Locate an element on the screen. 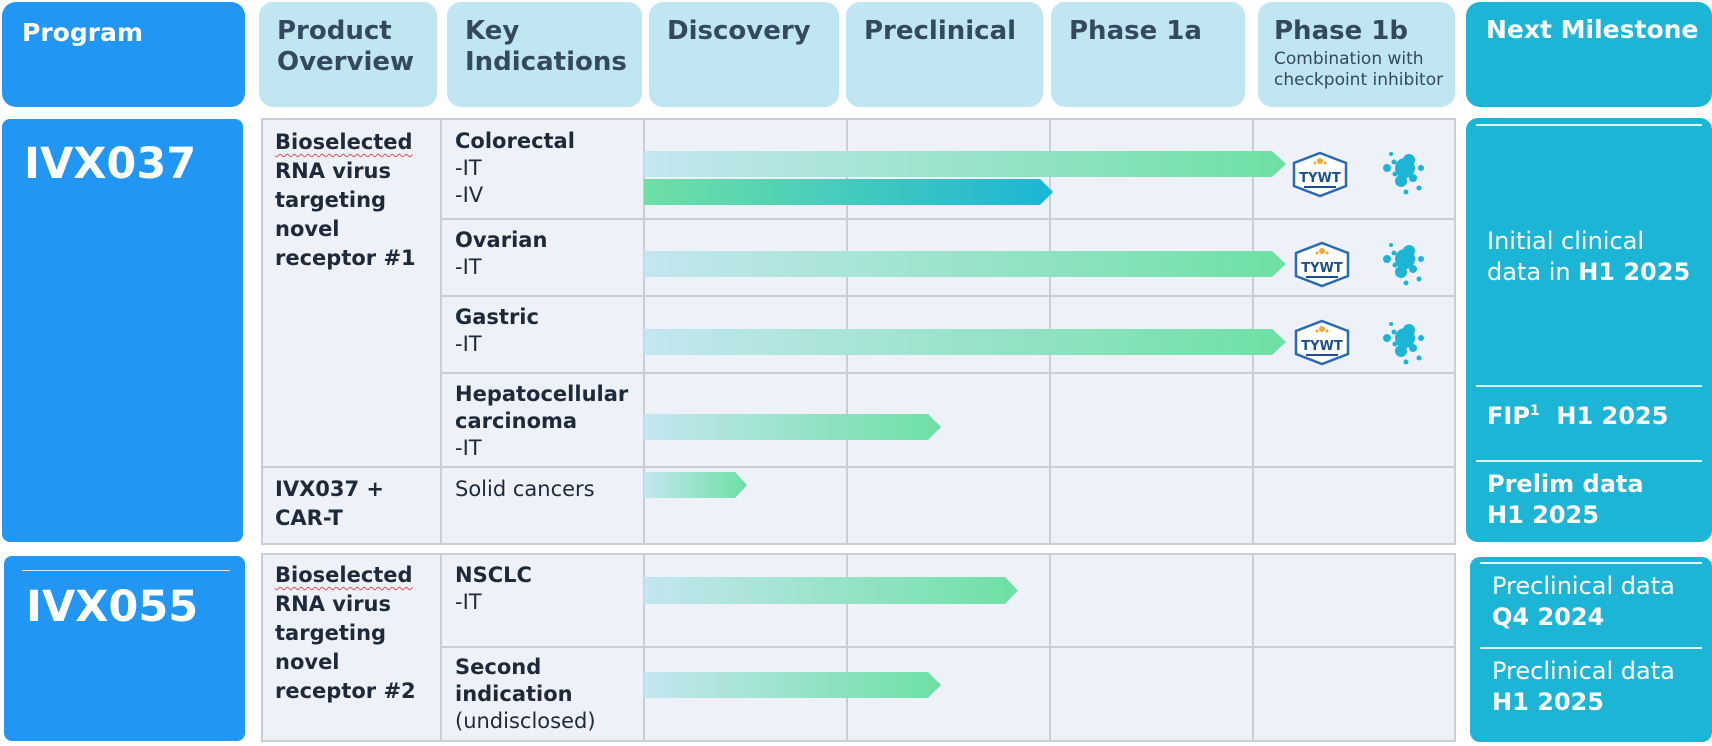  ivx037-car-t-overview: IVX037 + CAR-T is located at coordinates (329, 503).